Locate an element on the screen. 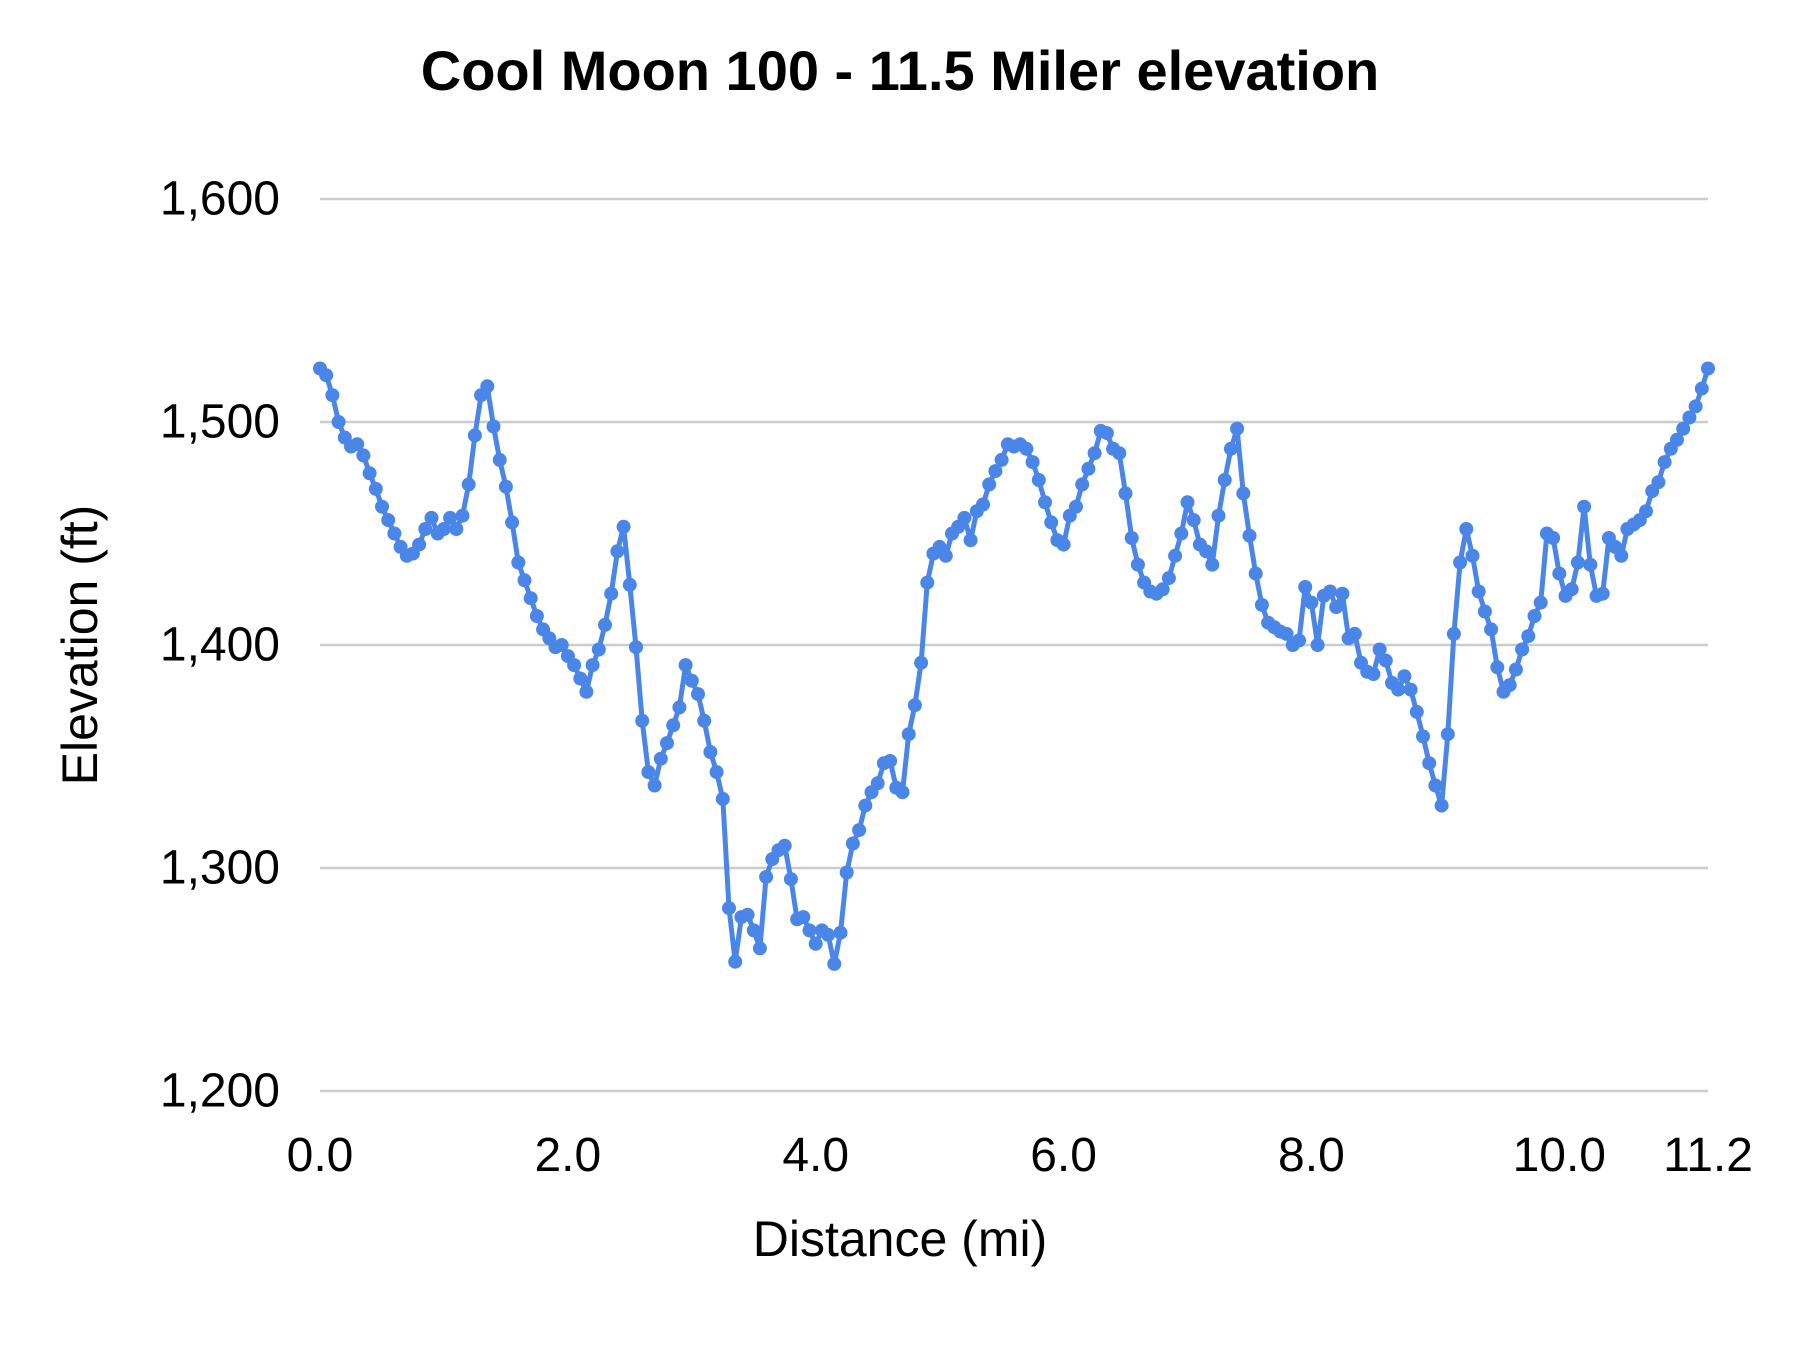 This screenshot has height=1350, width=1800. x-tick-label: 0.0 is located at coordinates (320, 1155).